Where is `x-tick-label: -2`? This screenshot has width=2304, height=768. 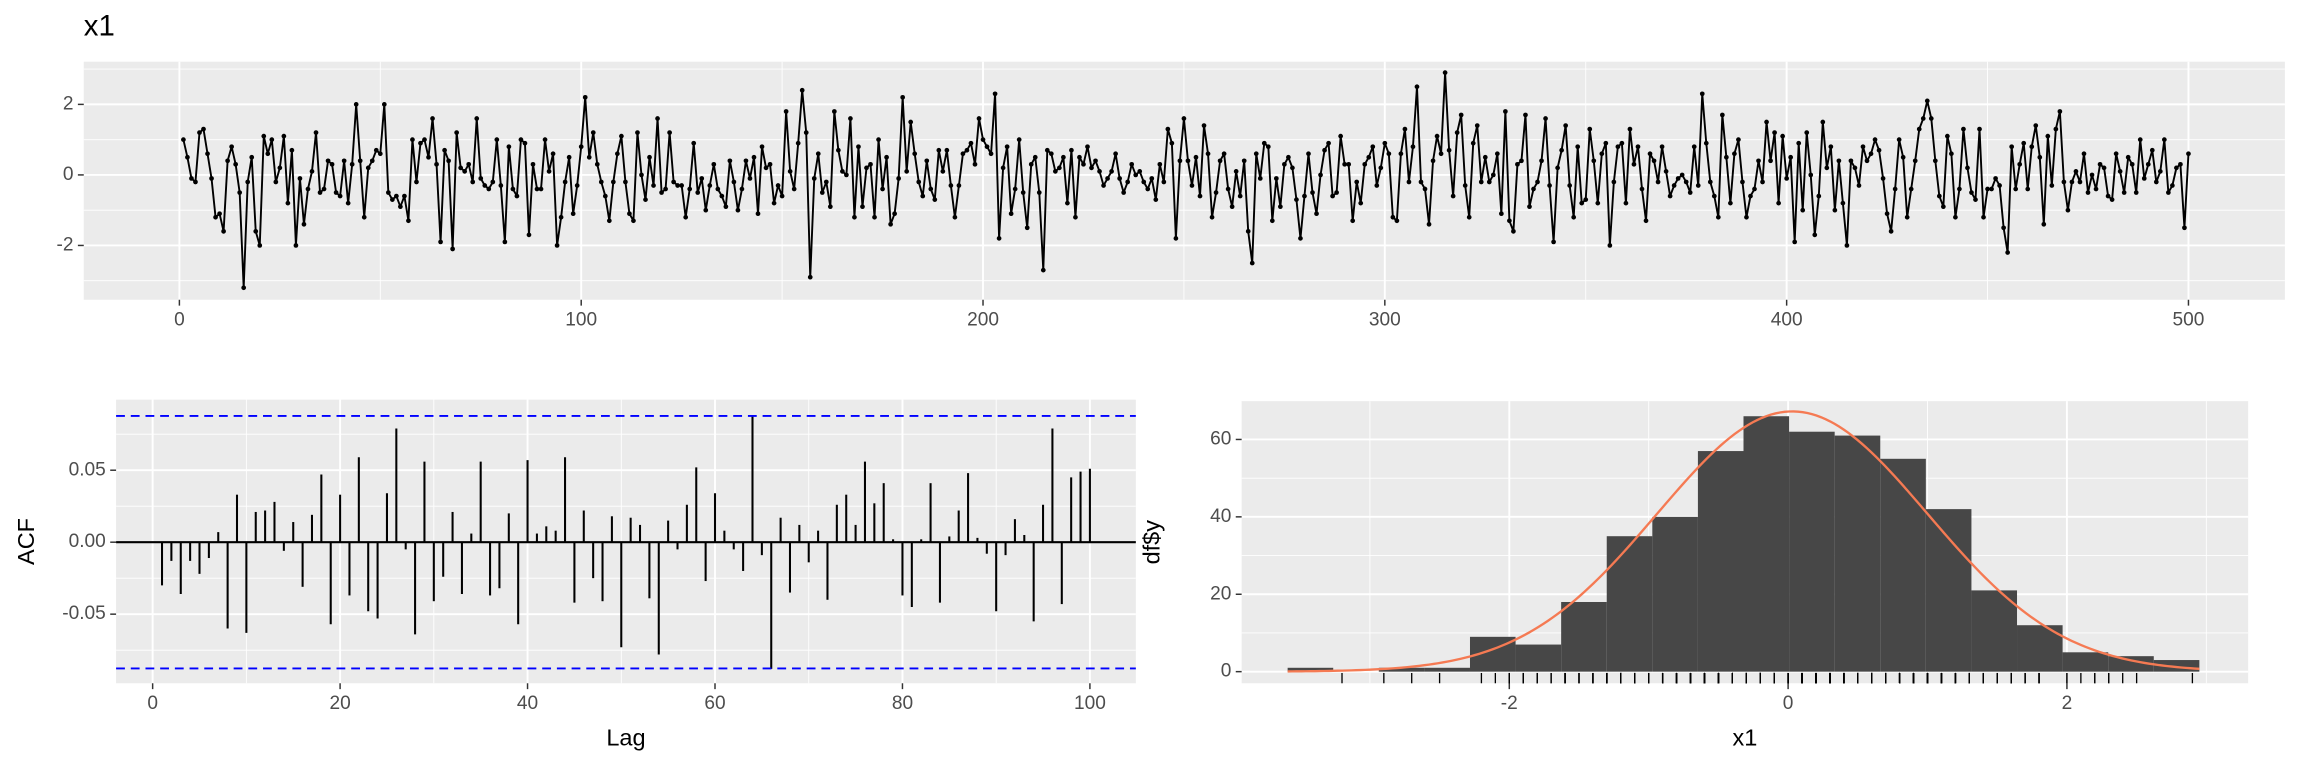 x-tick-label: -2 is located at coordinates (1509, 703).